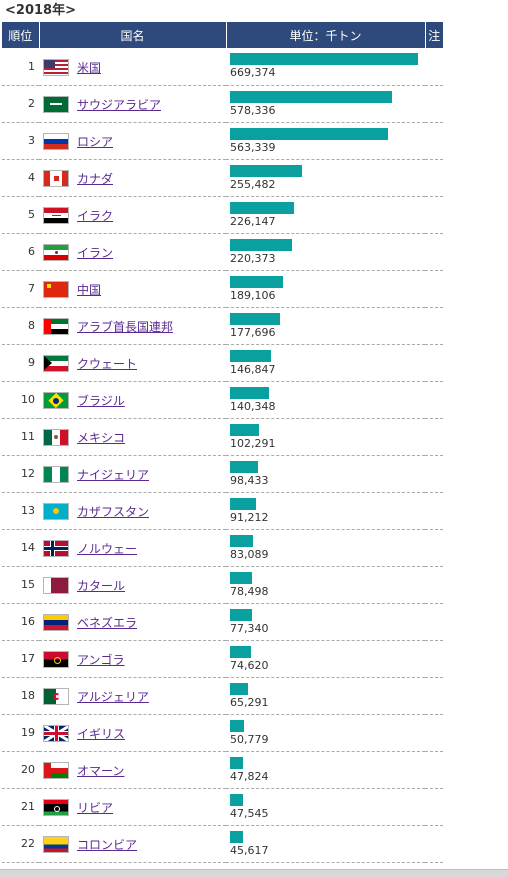 This screenshot has width=508, height=878. What do you see at coordinates (20, 437) in the screenshot?
I see `rank-number: 11` at bounding box center [20, 437].